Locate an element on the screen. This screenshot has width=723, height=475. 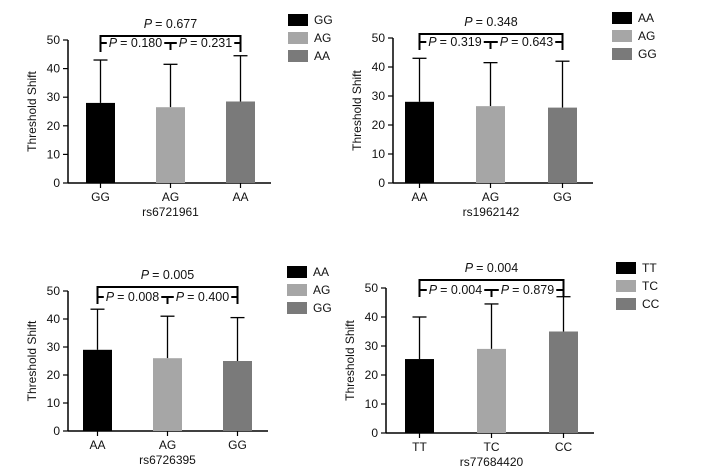
bar-tt is located at coordinates (419, 396).